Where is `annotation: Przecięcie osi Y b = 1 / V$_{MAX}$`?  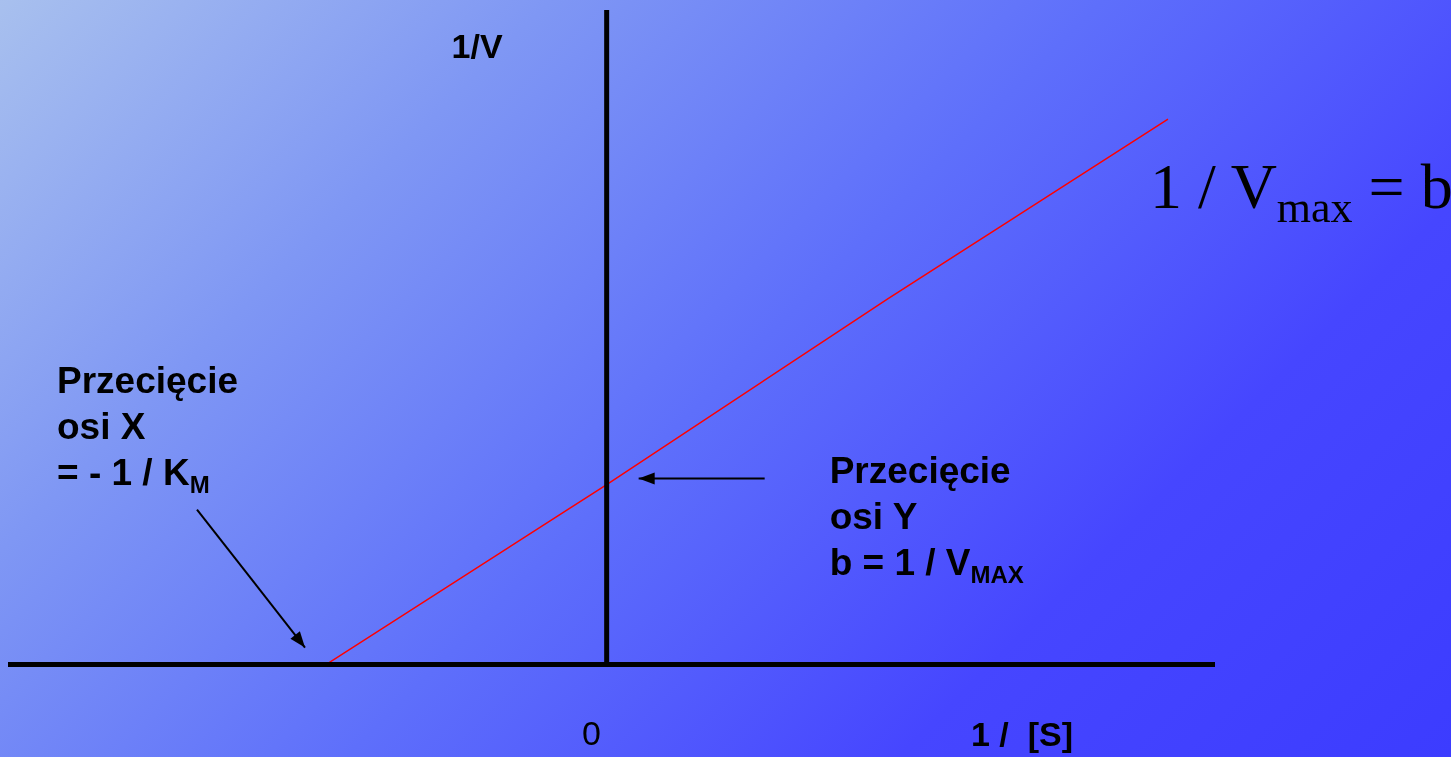
annotation: Przecięcie osi Y b = 1 / V$_{MAX}$ is located at coordinates (926, 519).